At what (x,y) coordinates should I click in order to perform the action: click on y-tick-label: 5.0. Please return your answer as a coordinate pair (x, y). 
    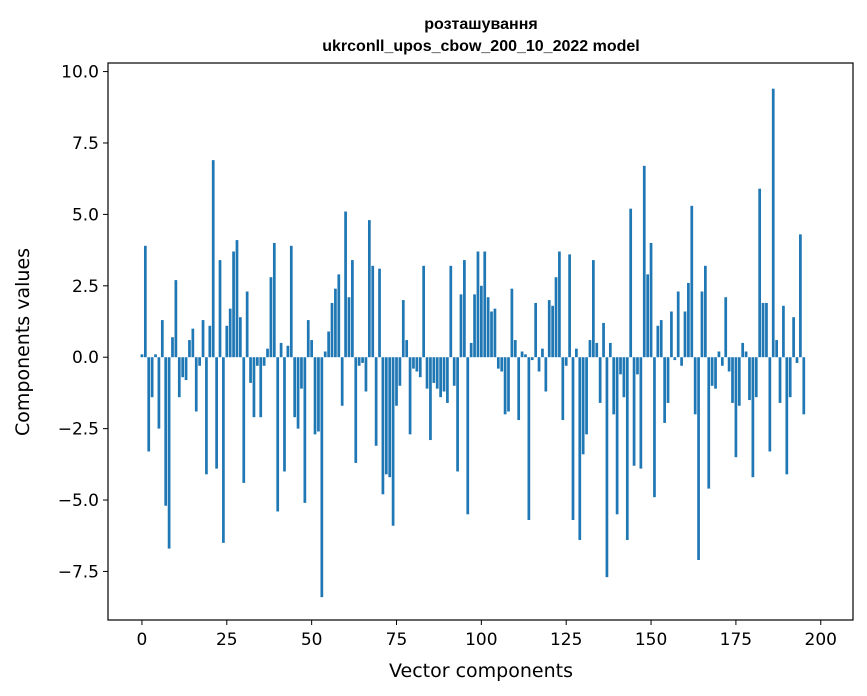
    Looking at the image, I should click on (85, 215).